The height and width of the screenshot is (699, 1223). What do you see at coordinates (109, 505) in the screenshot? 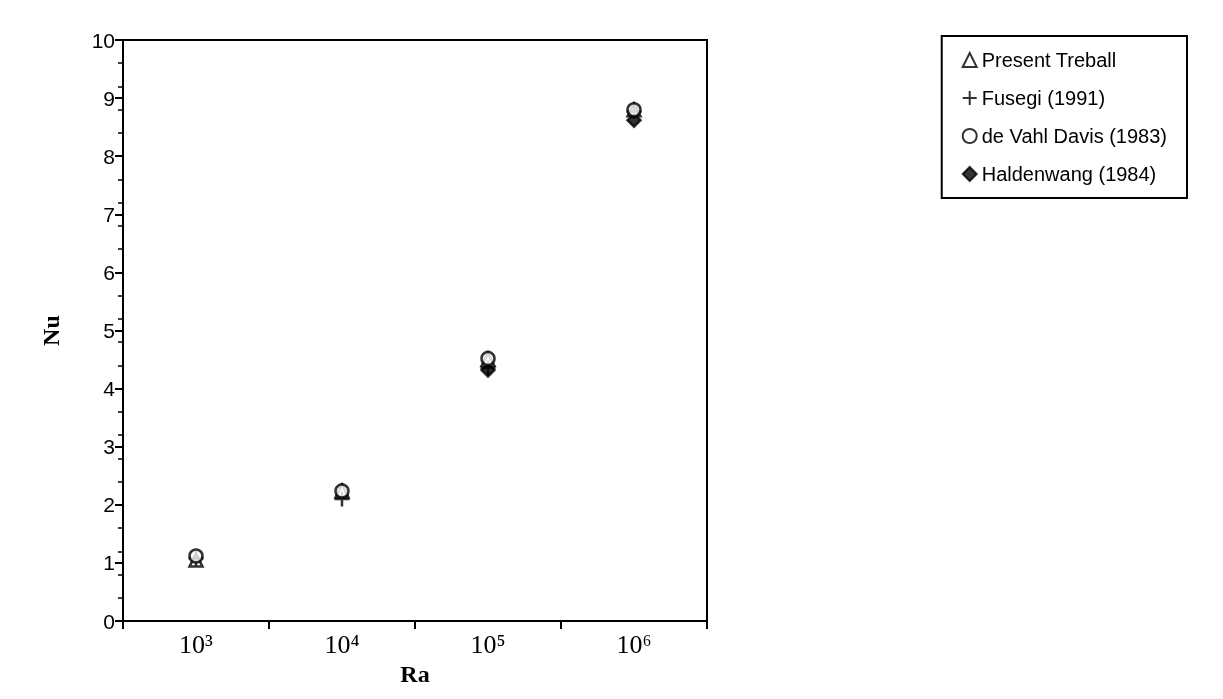
I see `y-tick-label: 2` at bounding box center [109, 505].